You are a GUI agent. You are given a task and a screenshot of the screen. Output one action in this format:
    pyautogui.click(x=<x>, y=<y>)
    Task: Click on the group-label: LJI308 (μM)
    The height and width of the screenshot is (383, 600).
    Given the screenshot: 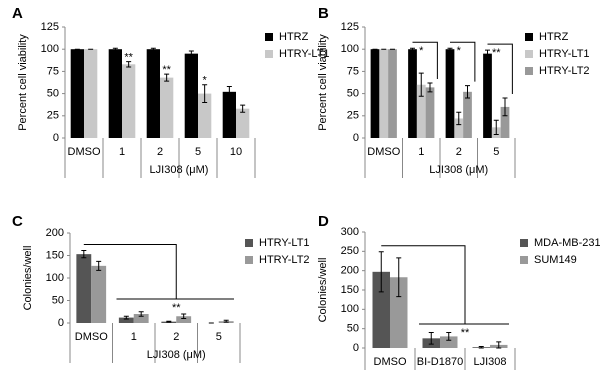 What is the action you would take?
    pyautogui.click(x=458, y=170)
    